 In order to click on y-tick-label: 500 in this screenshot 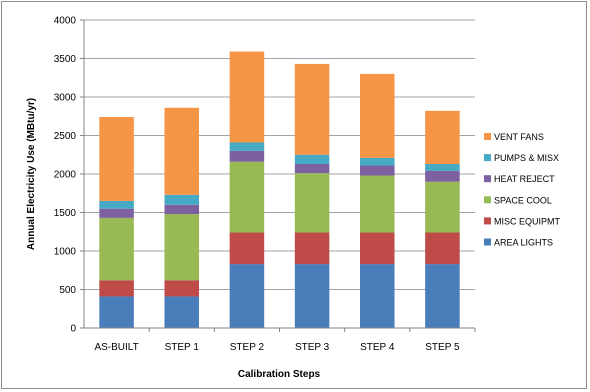, I will do `click(67, 290)`.